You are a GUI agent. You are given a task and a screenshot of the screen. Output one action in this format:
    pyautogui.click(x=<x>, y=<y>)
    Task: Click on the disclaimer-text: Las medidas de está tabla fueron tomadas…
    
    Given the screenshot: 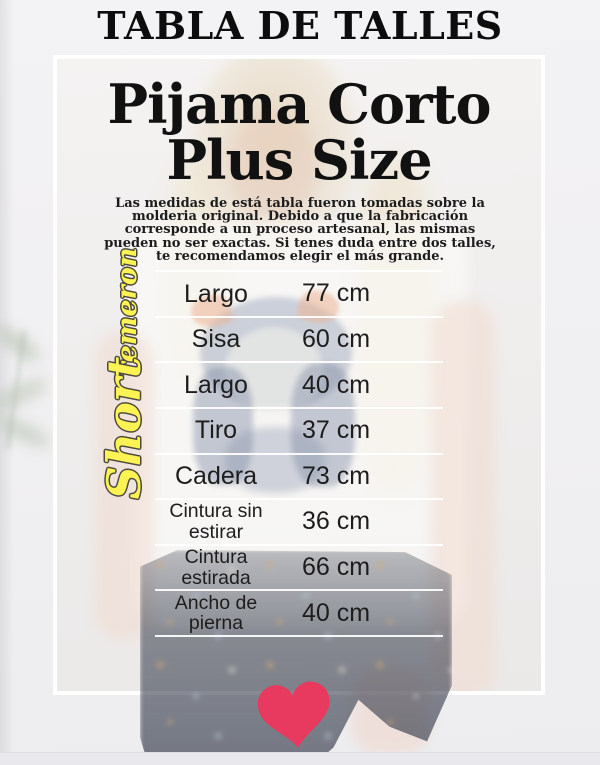 What is the action you would take?
    pyautogui.click(x=300, y=230)
    